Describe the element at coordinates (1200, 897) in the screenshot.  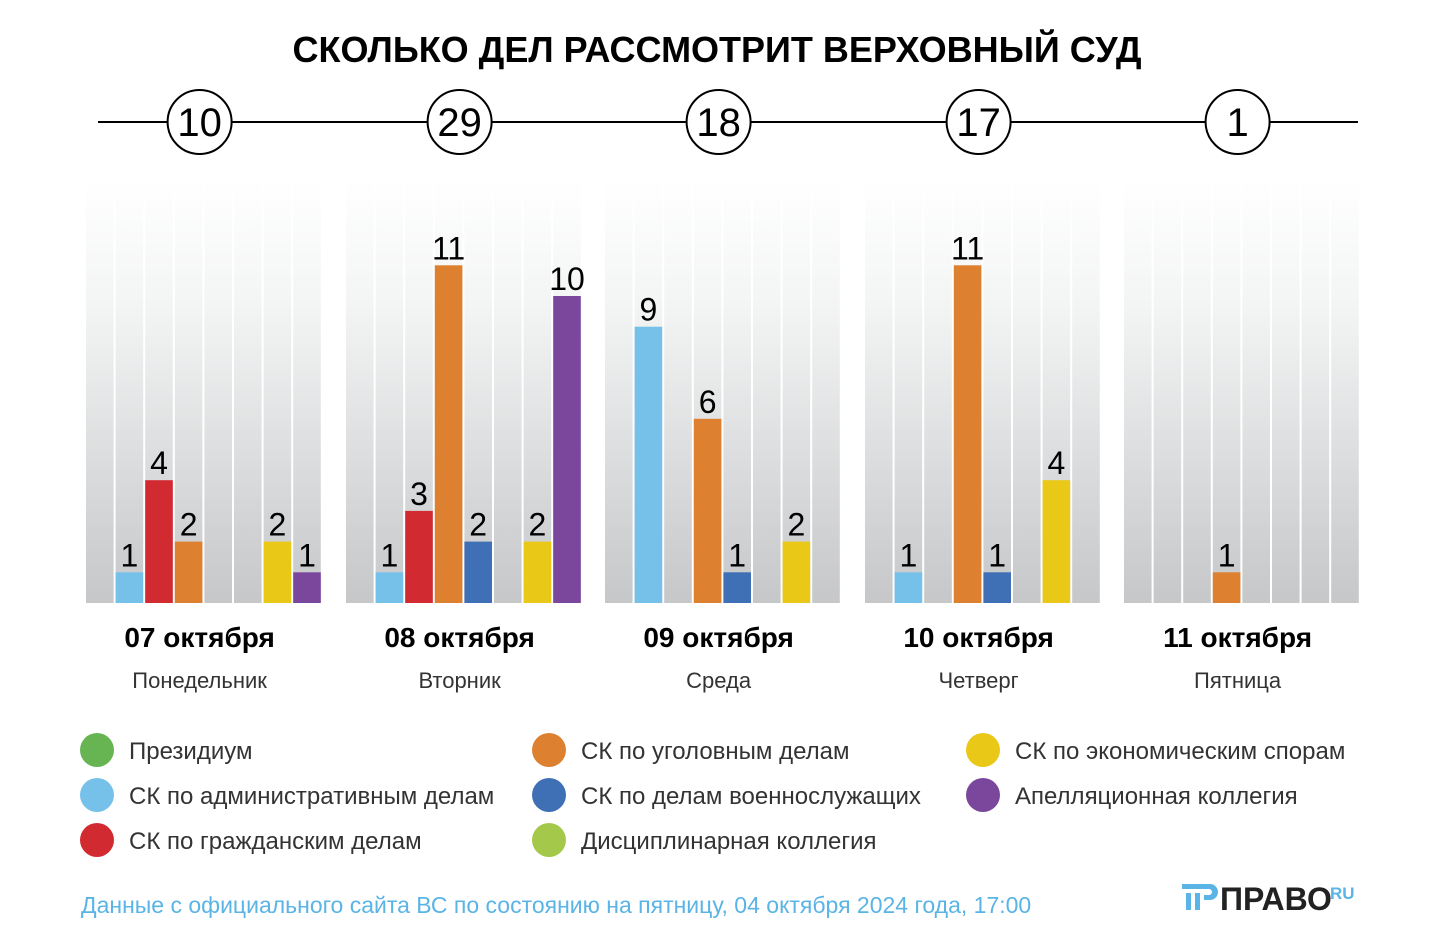
I see `logo-icon` at that location.